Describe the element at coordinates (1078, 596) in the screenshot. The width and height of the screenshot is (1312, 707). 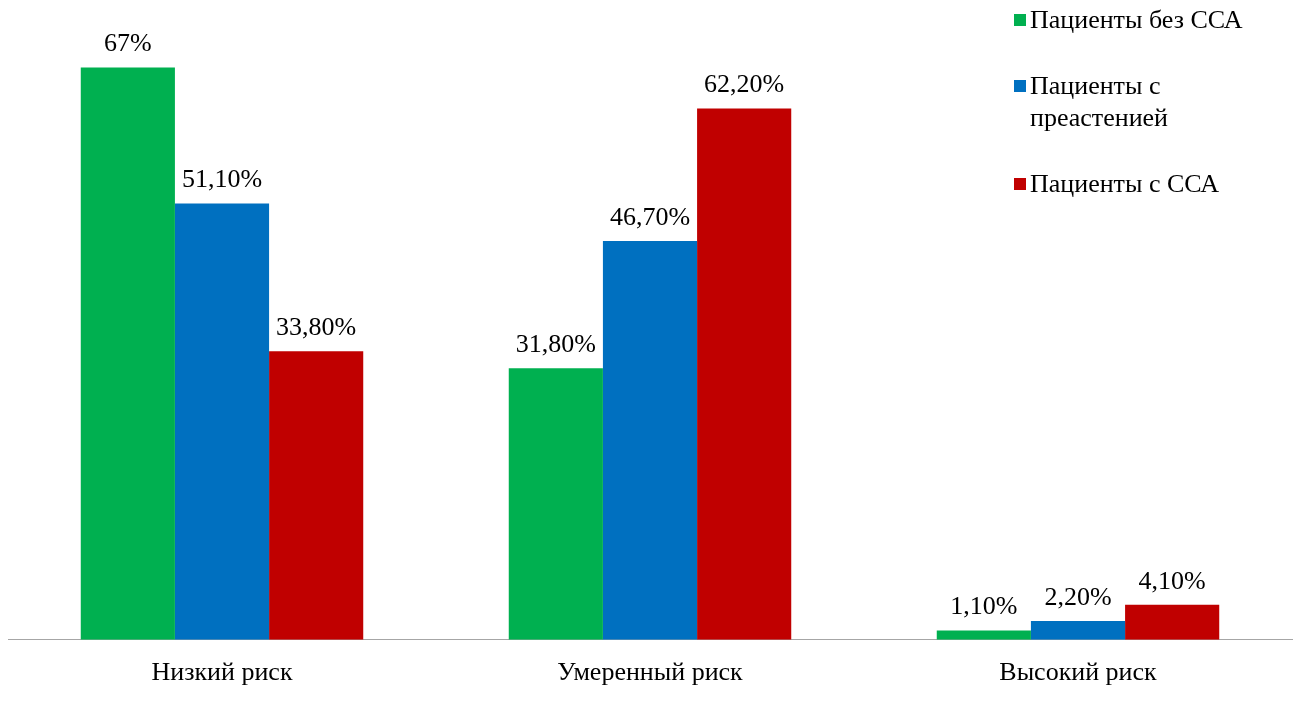
I see `data-label: 2,20%` at that location.